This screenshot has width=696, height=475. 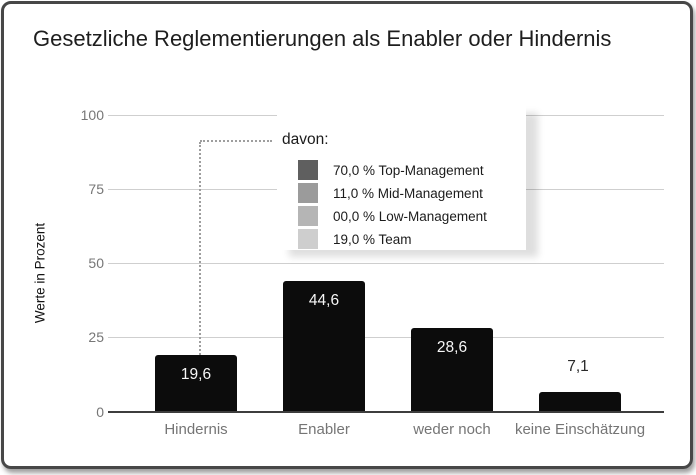 What do you see at coordinates (305, 139) in the screenshot?
I see `legend-heading: davon:` at bounding box center [305, 139].